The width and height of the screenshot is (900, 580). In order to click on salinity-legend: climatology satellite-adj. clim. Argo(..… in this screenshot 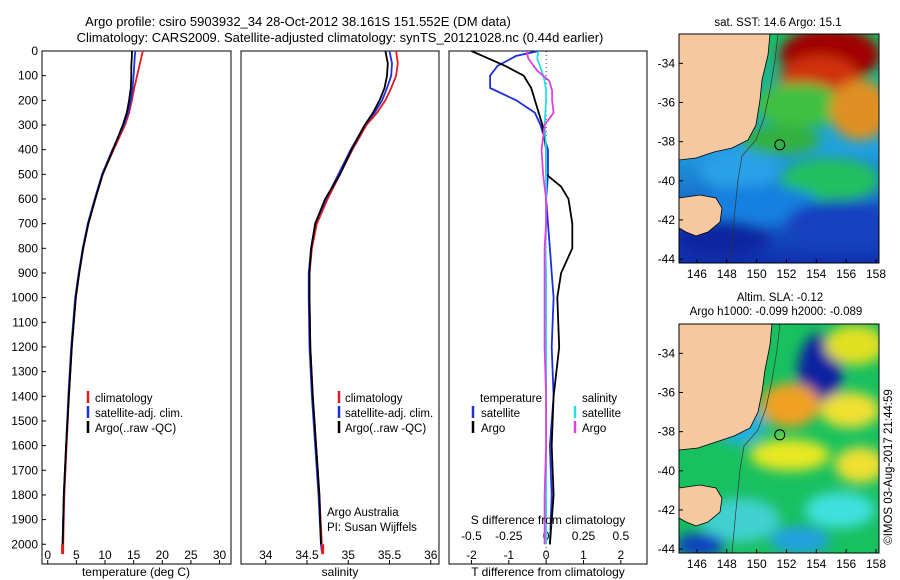, I will do `click(385, 413)`.